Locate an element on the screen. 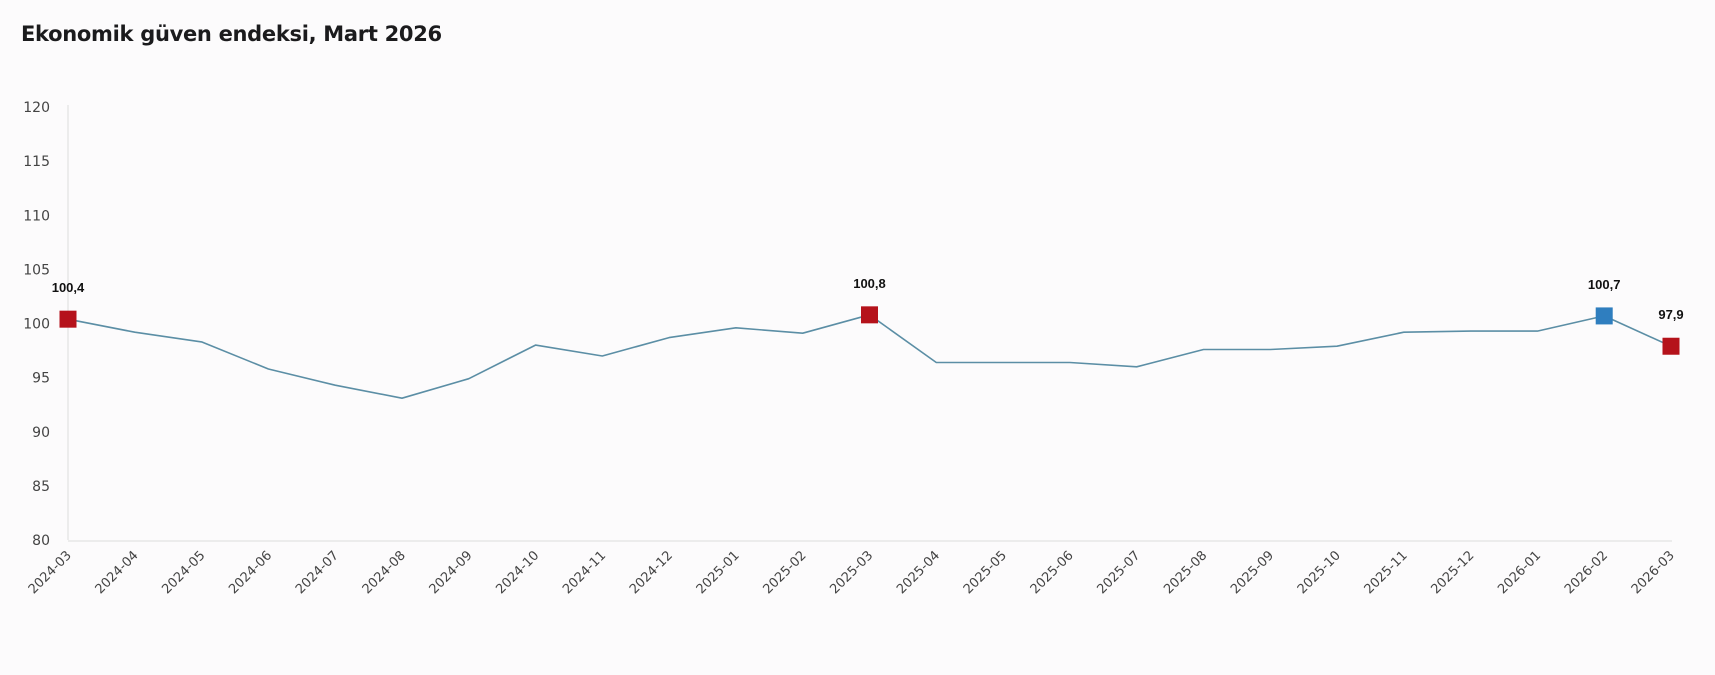  y-tick-label: 80 is located at coordinates (41, 541).